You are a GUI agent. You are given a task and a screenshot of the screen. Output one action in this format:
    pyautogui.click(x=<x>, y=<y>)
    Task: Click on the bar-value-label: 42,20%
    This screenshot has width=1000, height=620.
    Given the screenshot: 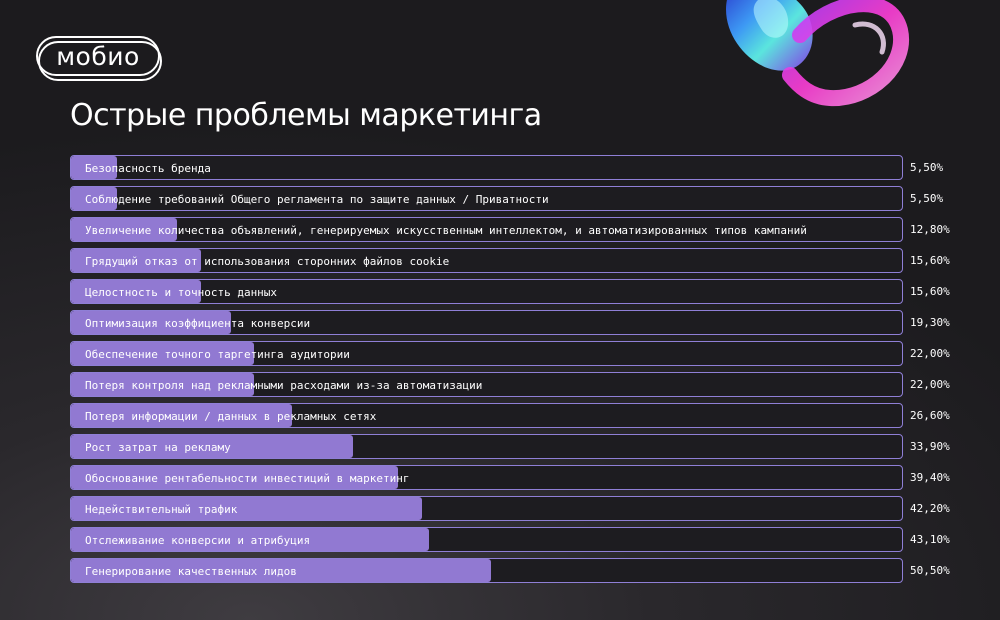 What is the action you would take?
    pyautogui.click(x=930, y=508)
    